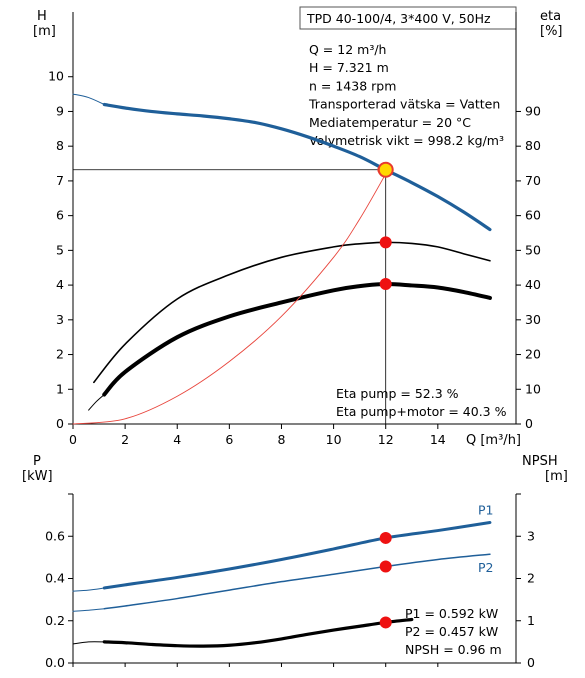 This screenshot has width=585, height=678. I want to click on top-right-tick-label: 10, so click(533, 388).